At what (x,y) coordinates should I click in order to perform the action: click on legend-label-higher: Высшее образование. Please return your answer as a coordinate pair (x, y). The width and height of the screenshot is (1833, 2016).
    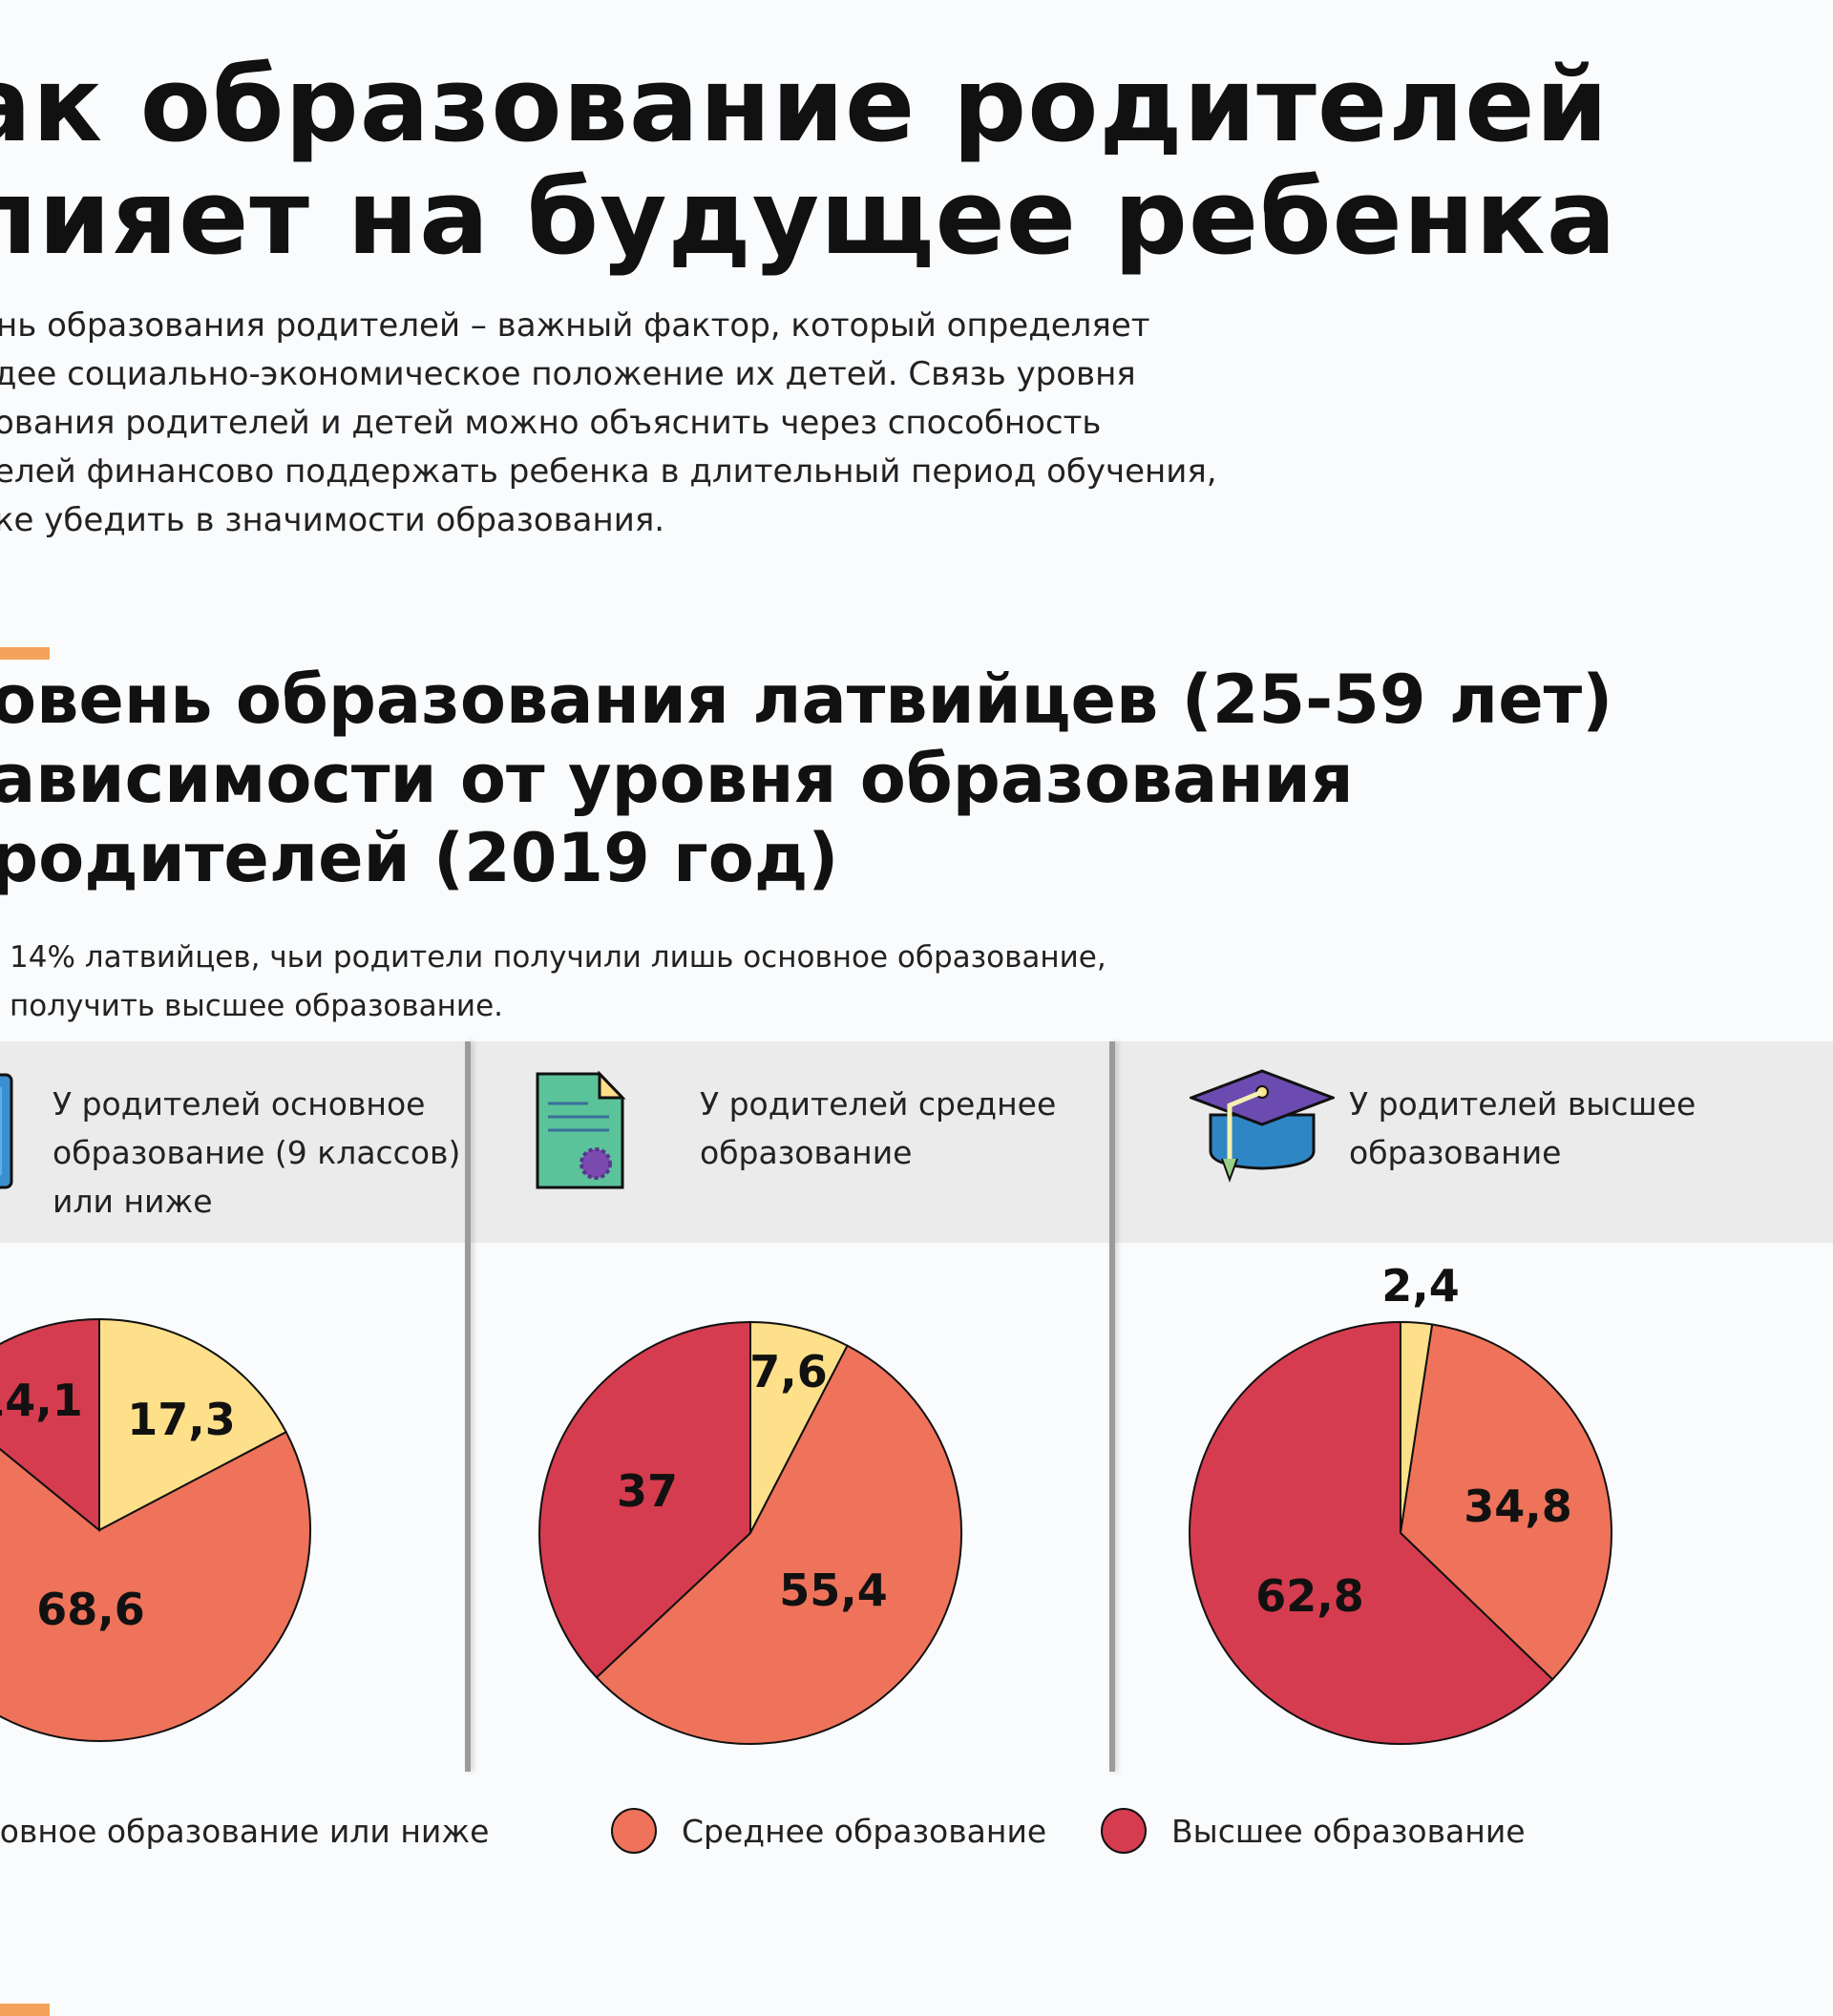
    Looking at the image, I should click on (1348, 1831).